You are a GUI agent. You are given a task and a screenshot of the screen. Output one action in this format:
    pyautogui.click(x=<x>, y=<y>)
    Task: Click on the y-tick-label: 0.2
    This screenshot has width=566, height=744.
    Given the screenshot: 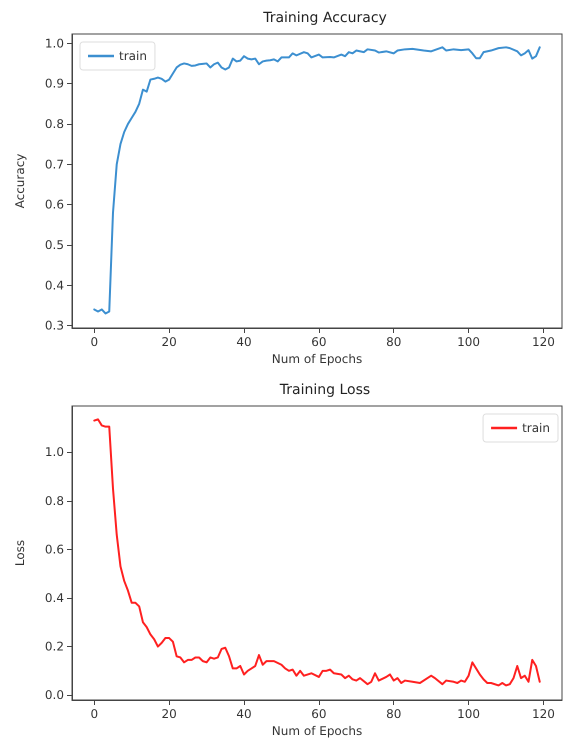 What is the action you would take?
    pyautogui.click(x=54, y=647)
    